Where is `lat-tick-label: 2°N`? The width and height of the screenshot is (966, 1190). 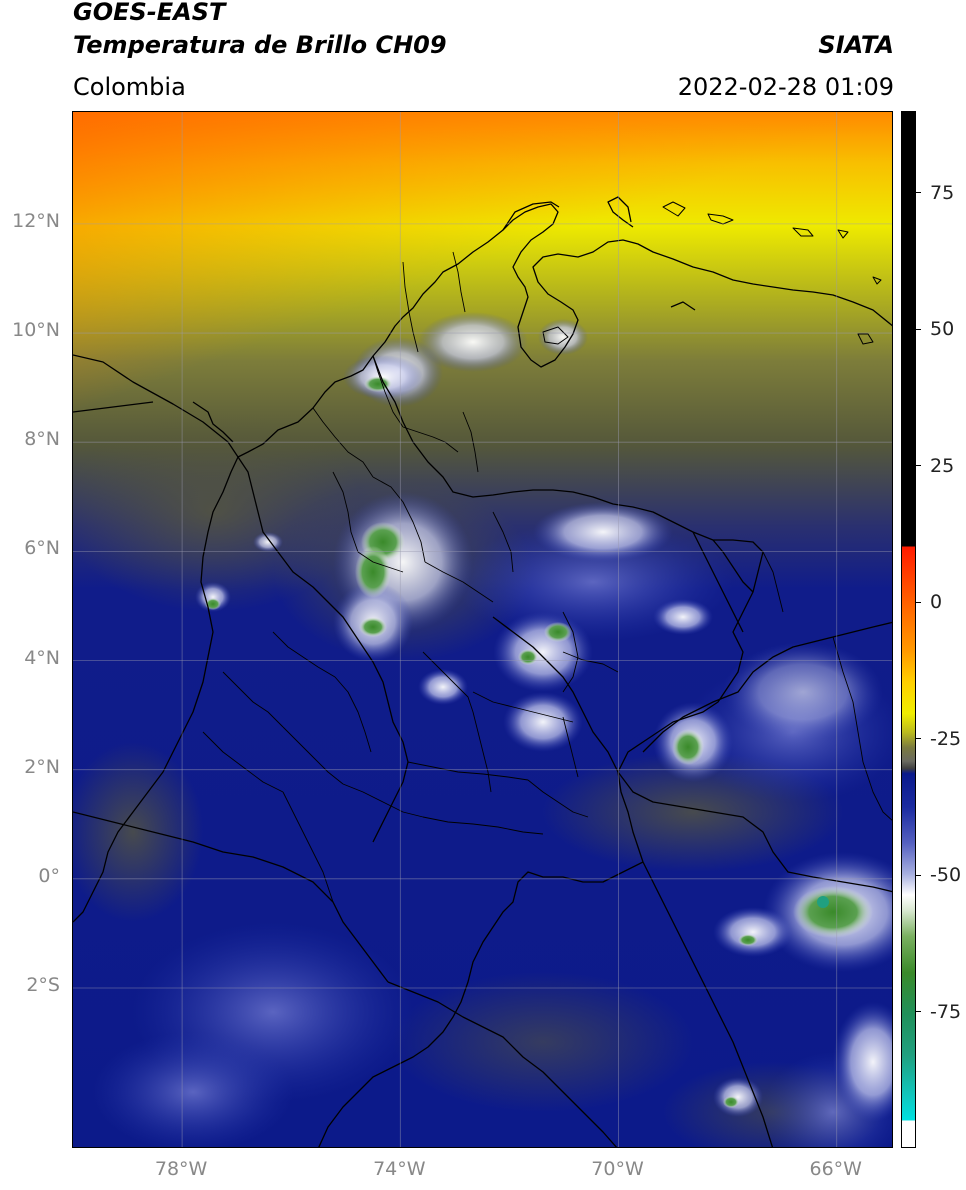
lat-tick-label: 2°N is located at coordinates (42, 766).